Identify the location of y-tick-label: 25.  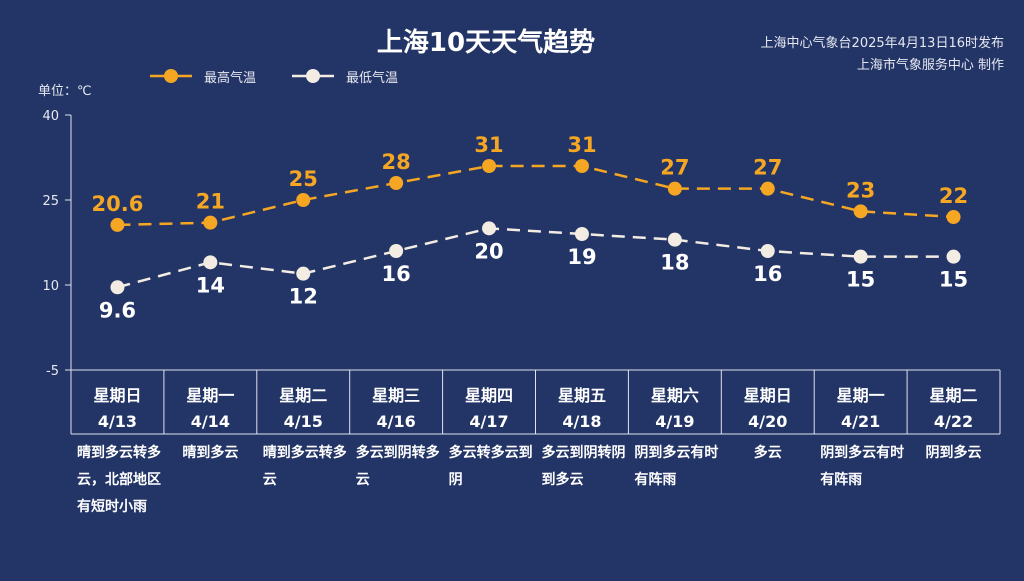
(50, 201).